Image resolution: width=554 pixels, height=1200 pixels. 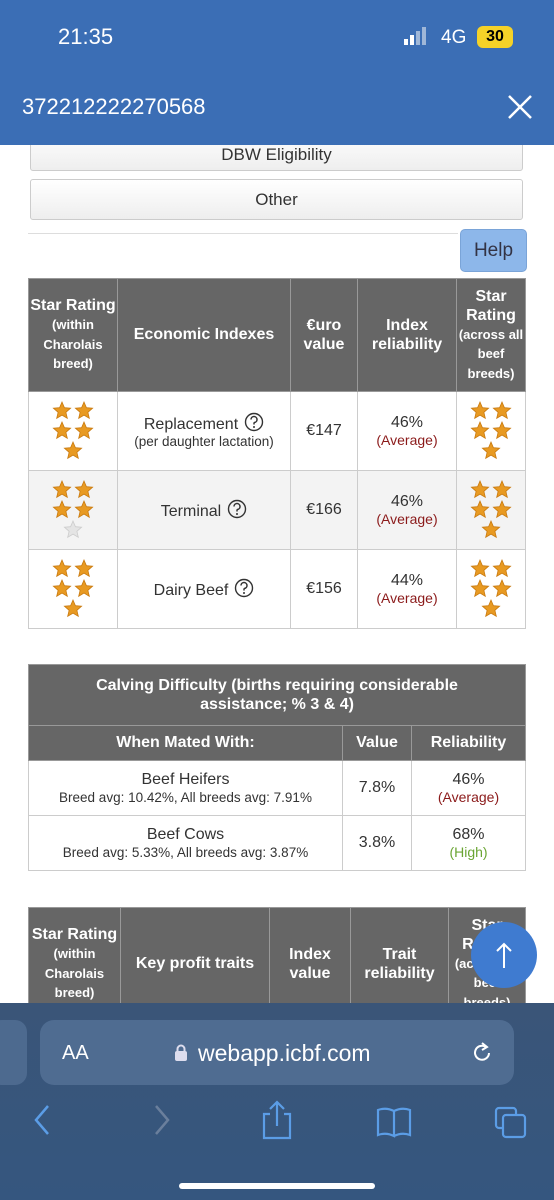 I want to click on other-button: Other, so click(x=276, y=199).